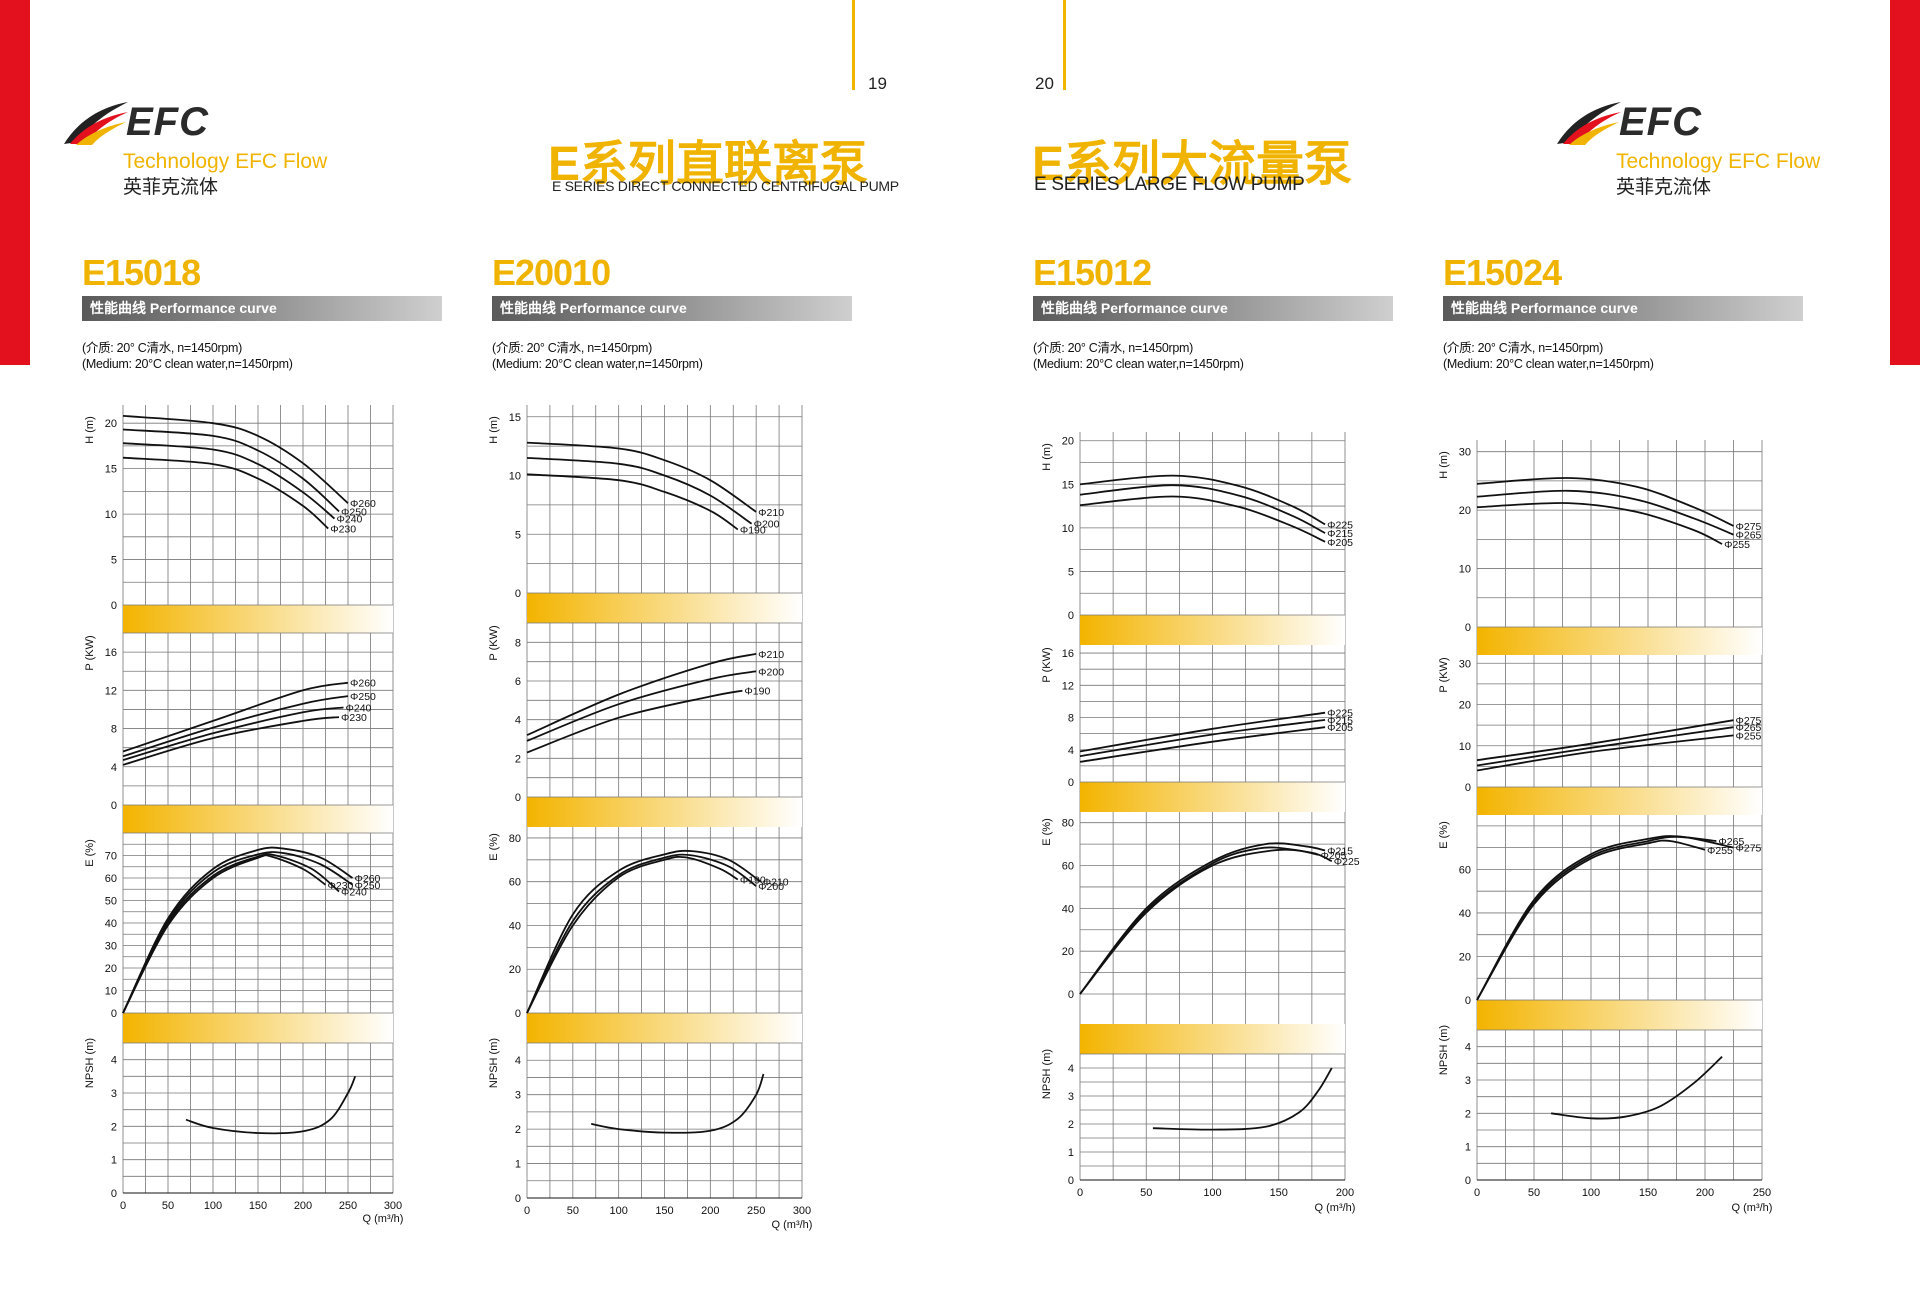 This screenshot has height=1305, width=1920. What do you see at coordinates (551, 272) in the screenshot?
I see `model-title: E20010` at bounding box center [551, 272].